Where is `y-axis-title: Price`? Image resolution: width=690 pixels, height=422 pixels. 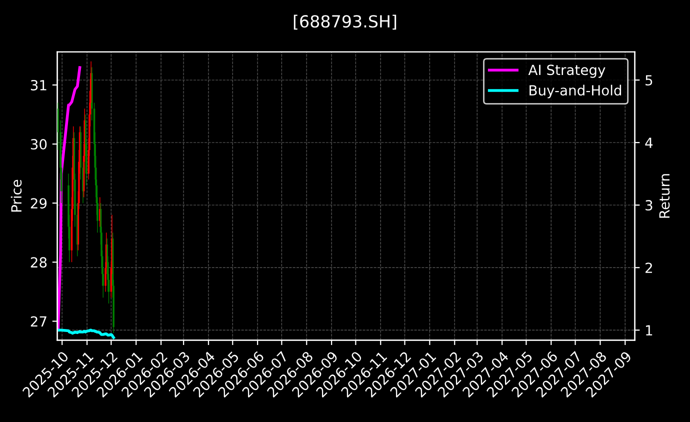
y-axis-title: Price is located at coordinates (16, 196).